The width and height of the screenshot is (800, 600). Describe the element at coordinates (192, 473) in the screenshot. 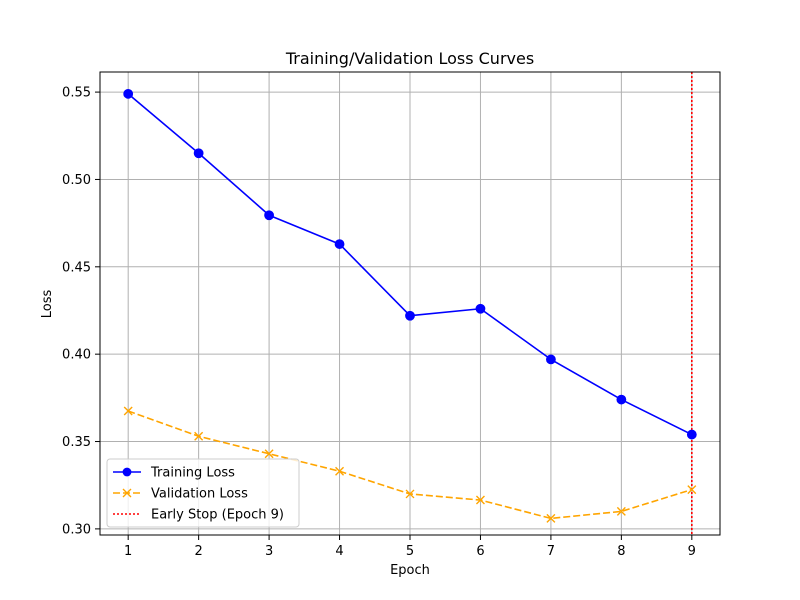

I see `legend-label: Training Loss` at that location.